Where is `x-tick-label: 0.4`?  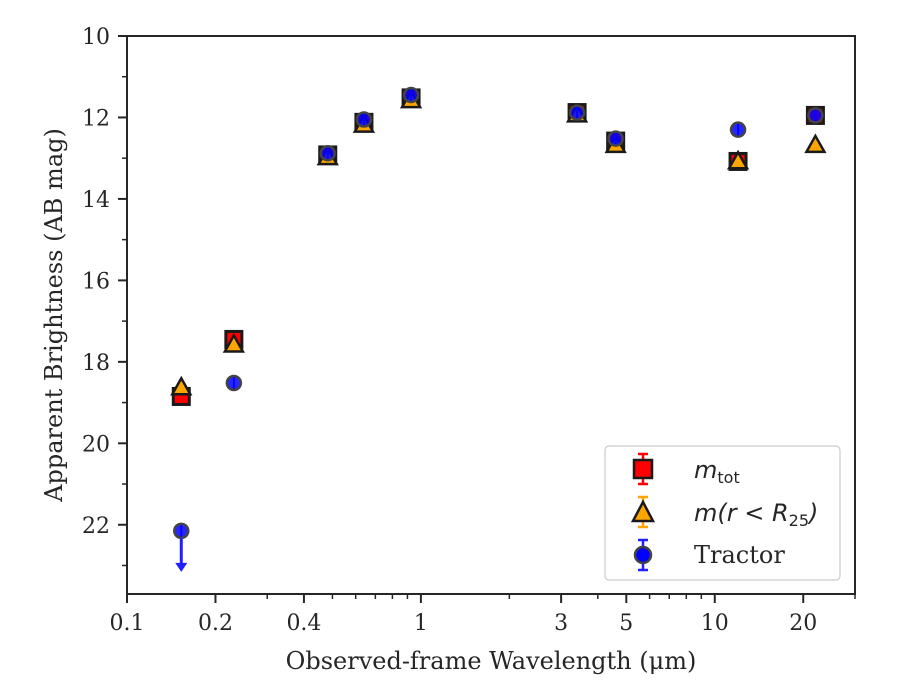 x-tick-label: 0.4 is located at coordinates (303, 623).